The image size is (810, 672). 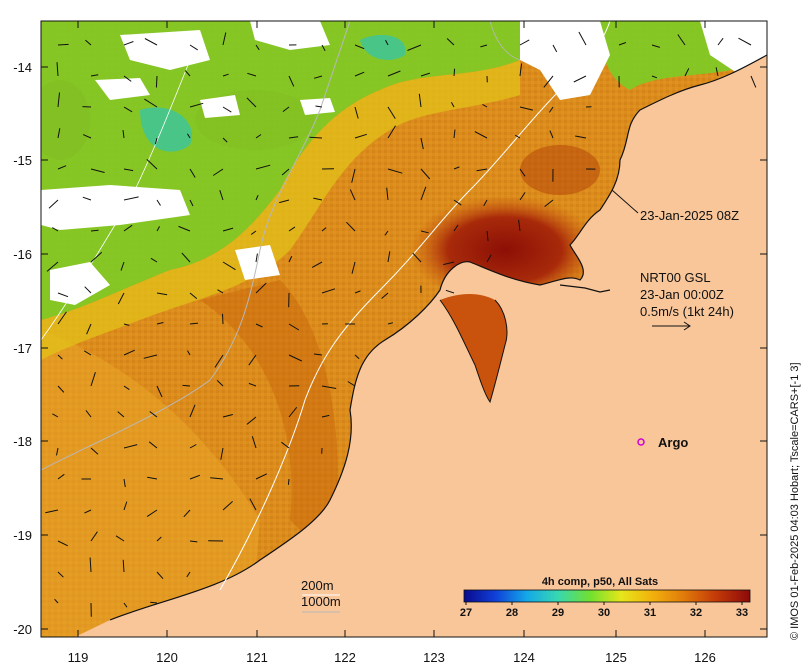 I want to click on sst-darker-band, so click(x=269, y=420).